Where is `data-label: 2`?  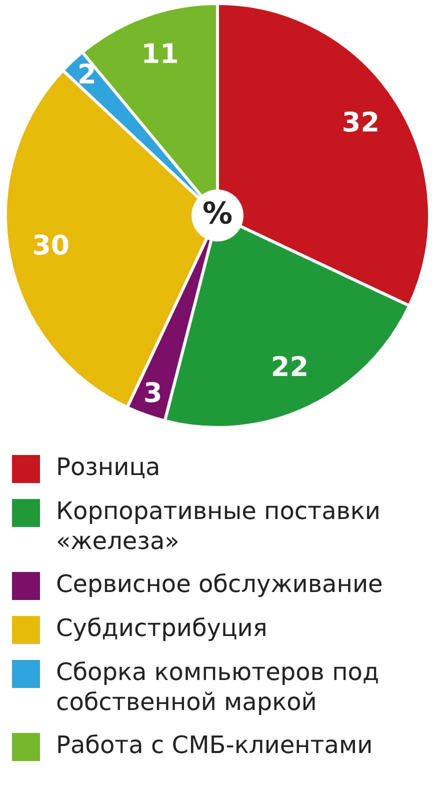 data-label: 2 is located at coordinates (86, 74).